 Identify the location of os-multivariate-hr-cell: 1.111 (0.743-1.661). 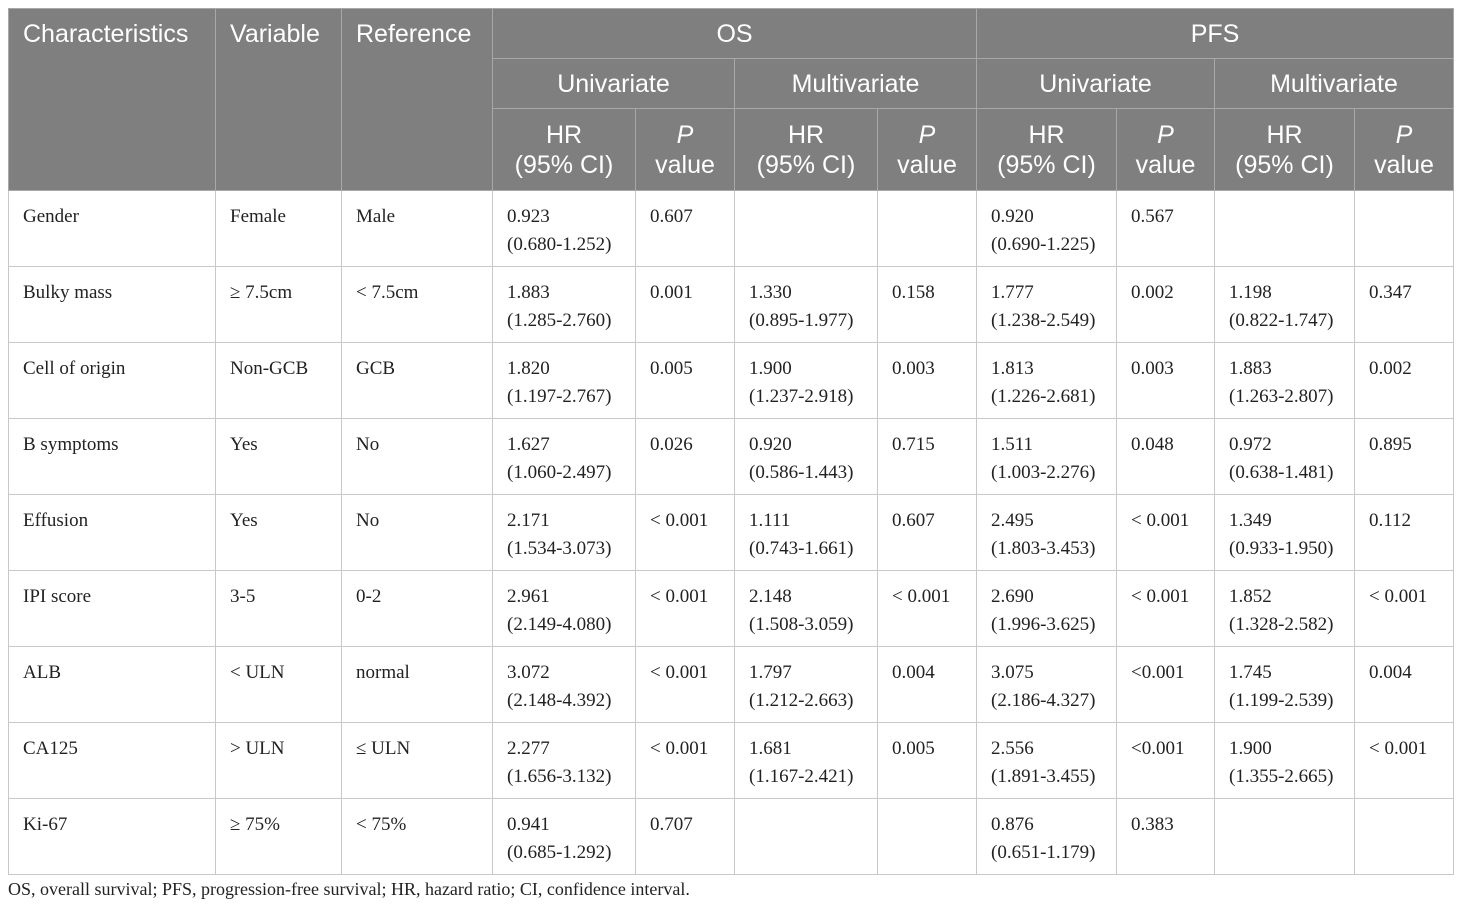
(806, 532).